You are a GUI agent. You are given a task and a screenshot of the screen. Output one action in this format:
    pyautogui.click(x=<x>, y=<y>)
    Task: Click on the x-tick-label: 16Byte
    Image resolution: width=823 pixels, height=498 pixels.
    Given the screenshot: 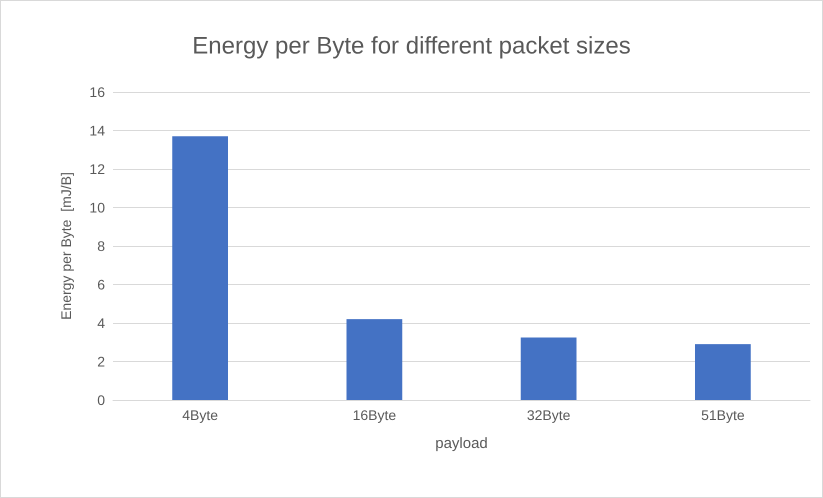 What is the action you would take?
    pyautogui.click(x=374, y=415)
    